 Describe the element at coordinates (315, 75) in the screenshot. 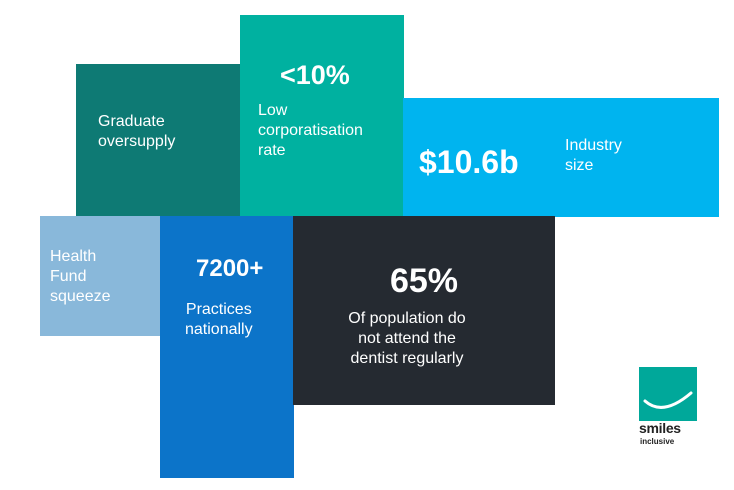

I see `corporatisation-stat: <10%` at that location.